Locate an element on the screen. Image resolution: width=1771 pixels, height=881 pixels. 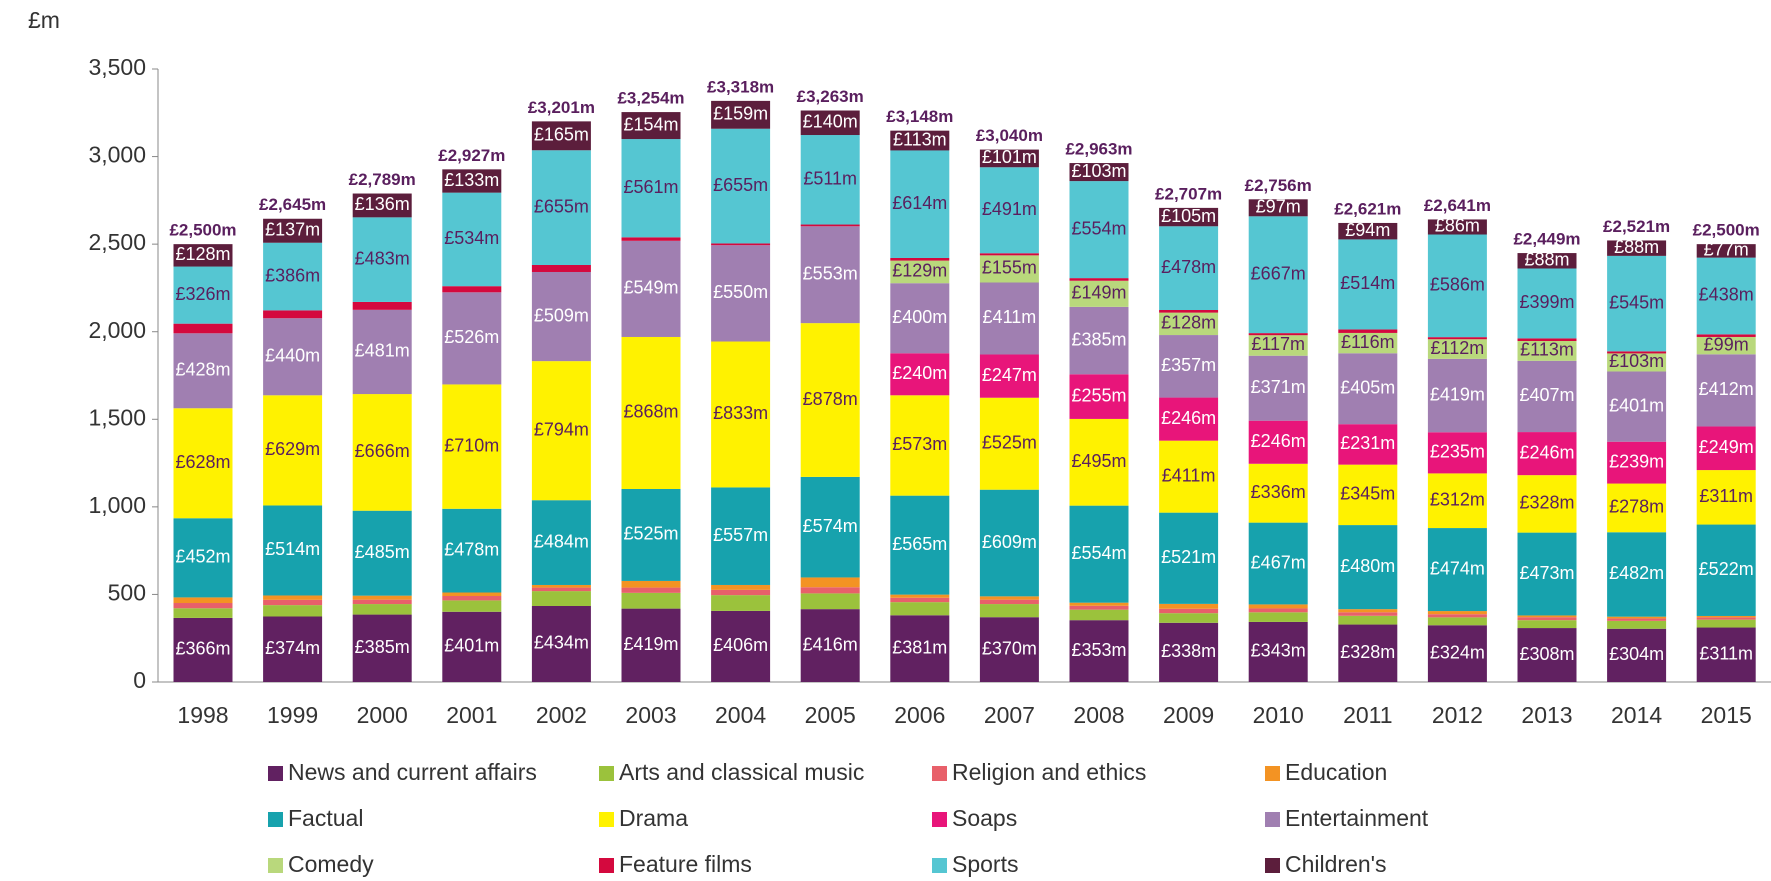
segment-label: £878m is located at coordinates (830, 399).